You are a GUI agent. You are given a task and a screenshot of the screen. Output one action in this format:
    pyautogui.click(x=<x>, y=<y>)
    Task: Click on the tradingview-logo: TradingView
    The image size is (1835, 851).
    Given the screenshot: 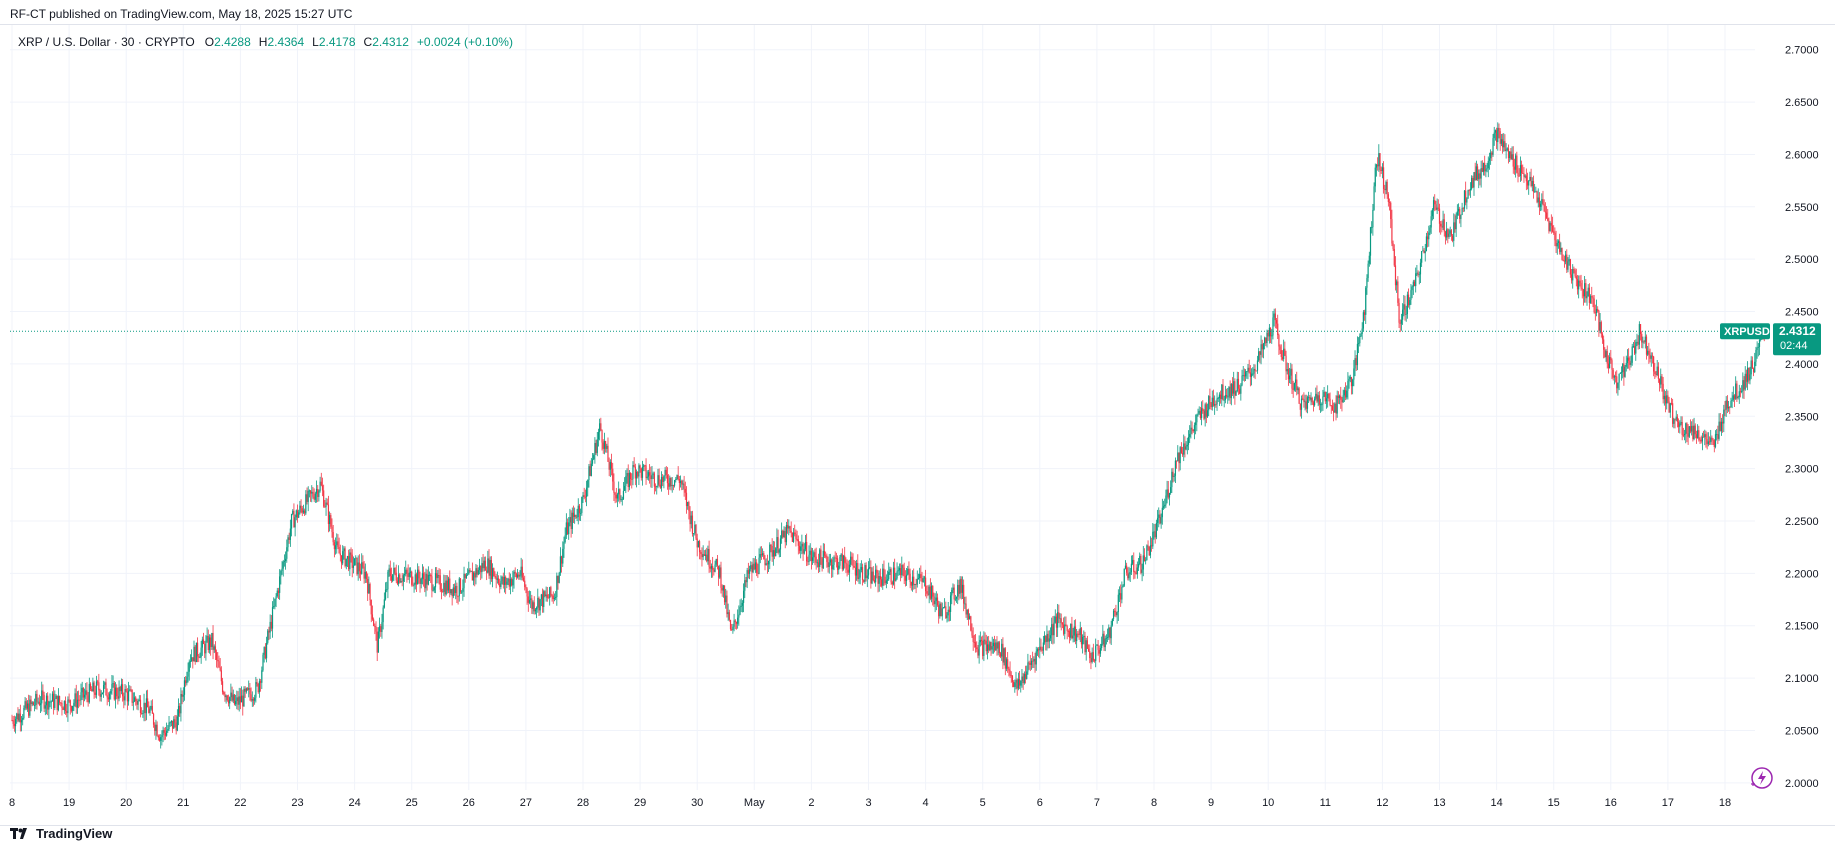 What is the action you would take?
    pyautogui.click(x=61, y=833)
    